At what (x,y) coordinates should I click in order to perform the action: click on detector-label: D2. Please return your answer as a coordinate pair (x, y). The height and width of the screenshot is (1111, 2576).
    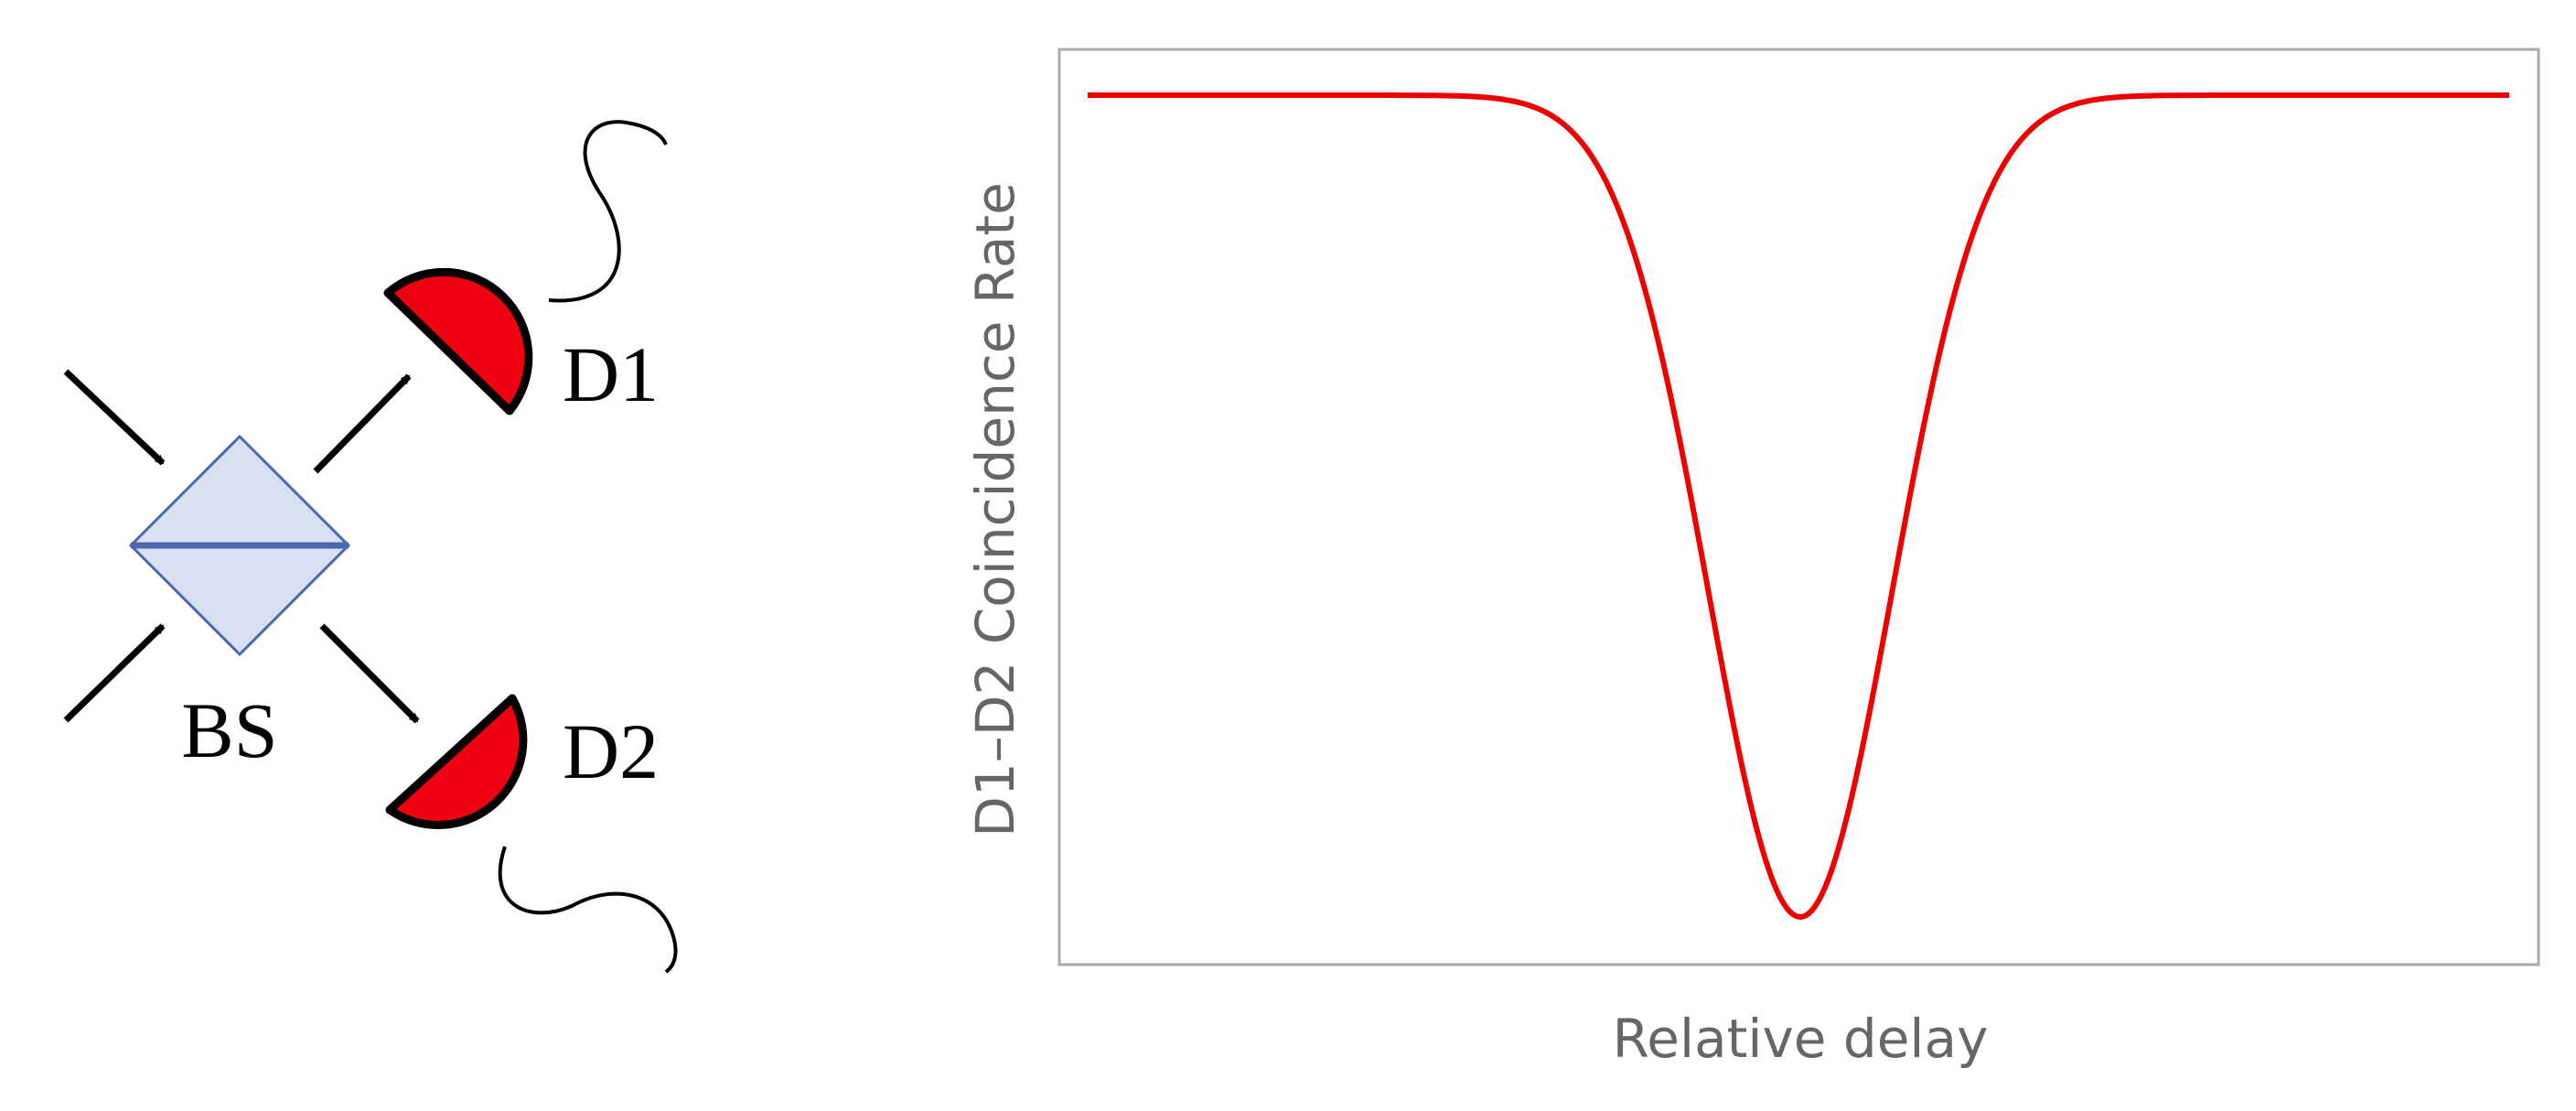
    Looking at the image, I should click on (611, 751).